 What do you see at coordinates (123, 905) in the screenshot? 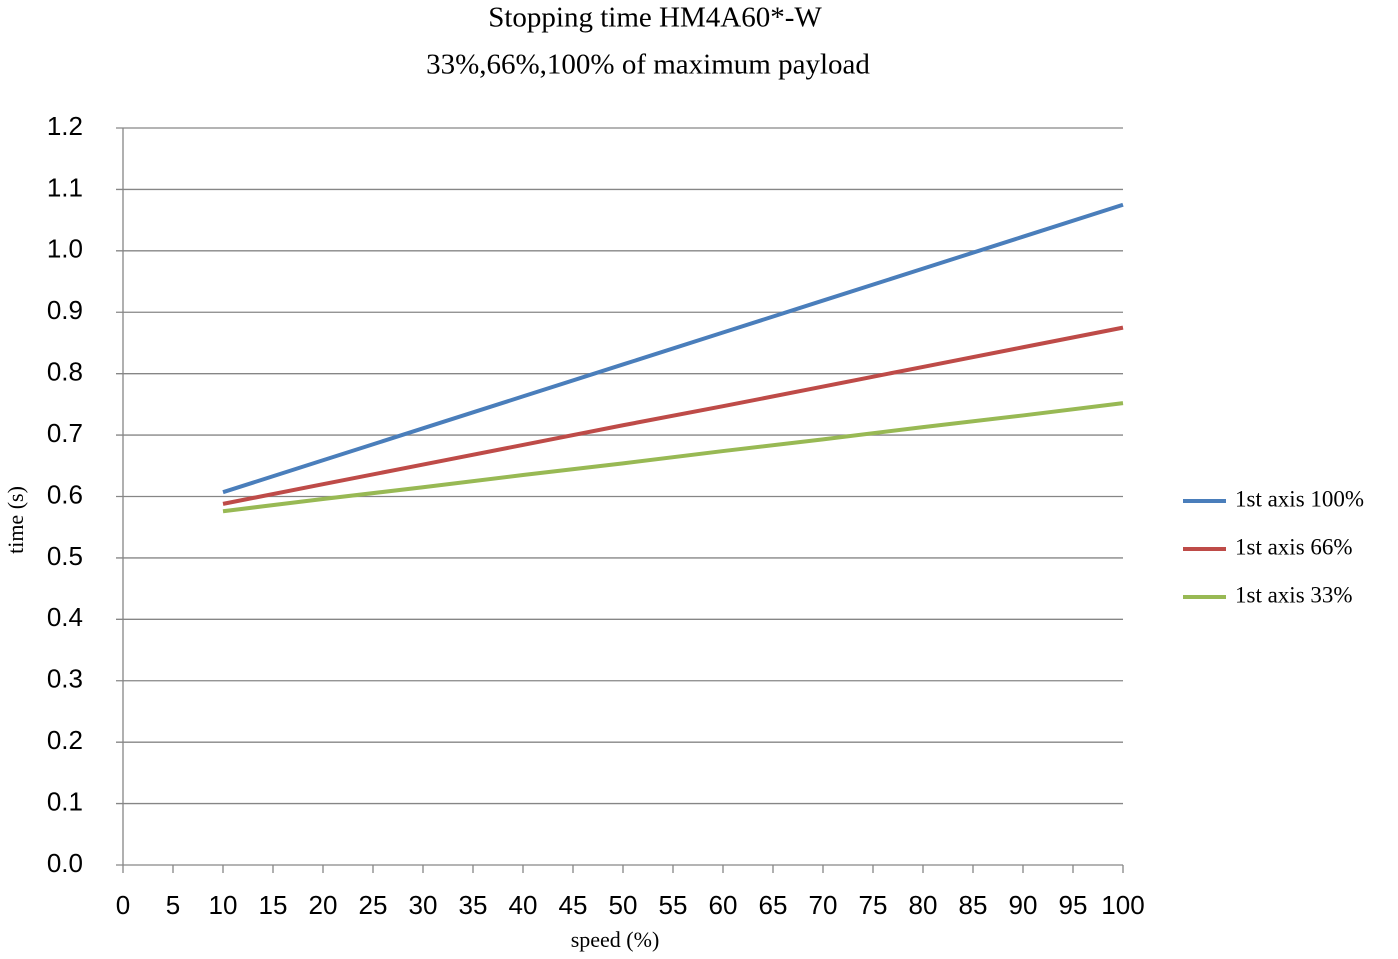
I see `x-tick-label: 0` at bounding box center [123, 905].